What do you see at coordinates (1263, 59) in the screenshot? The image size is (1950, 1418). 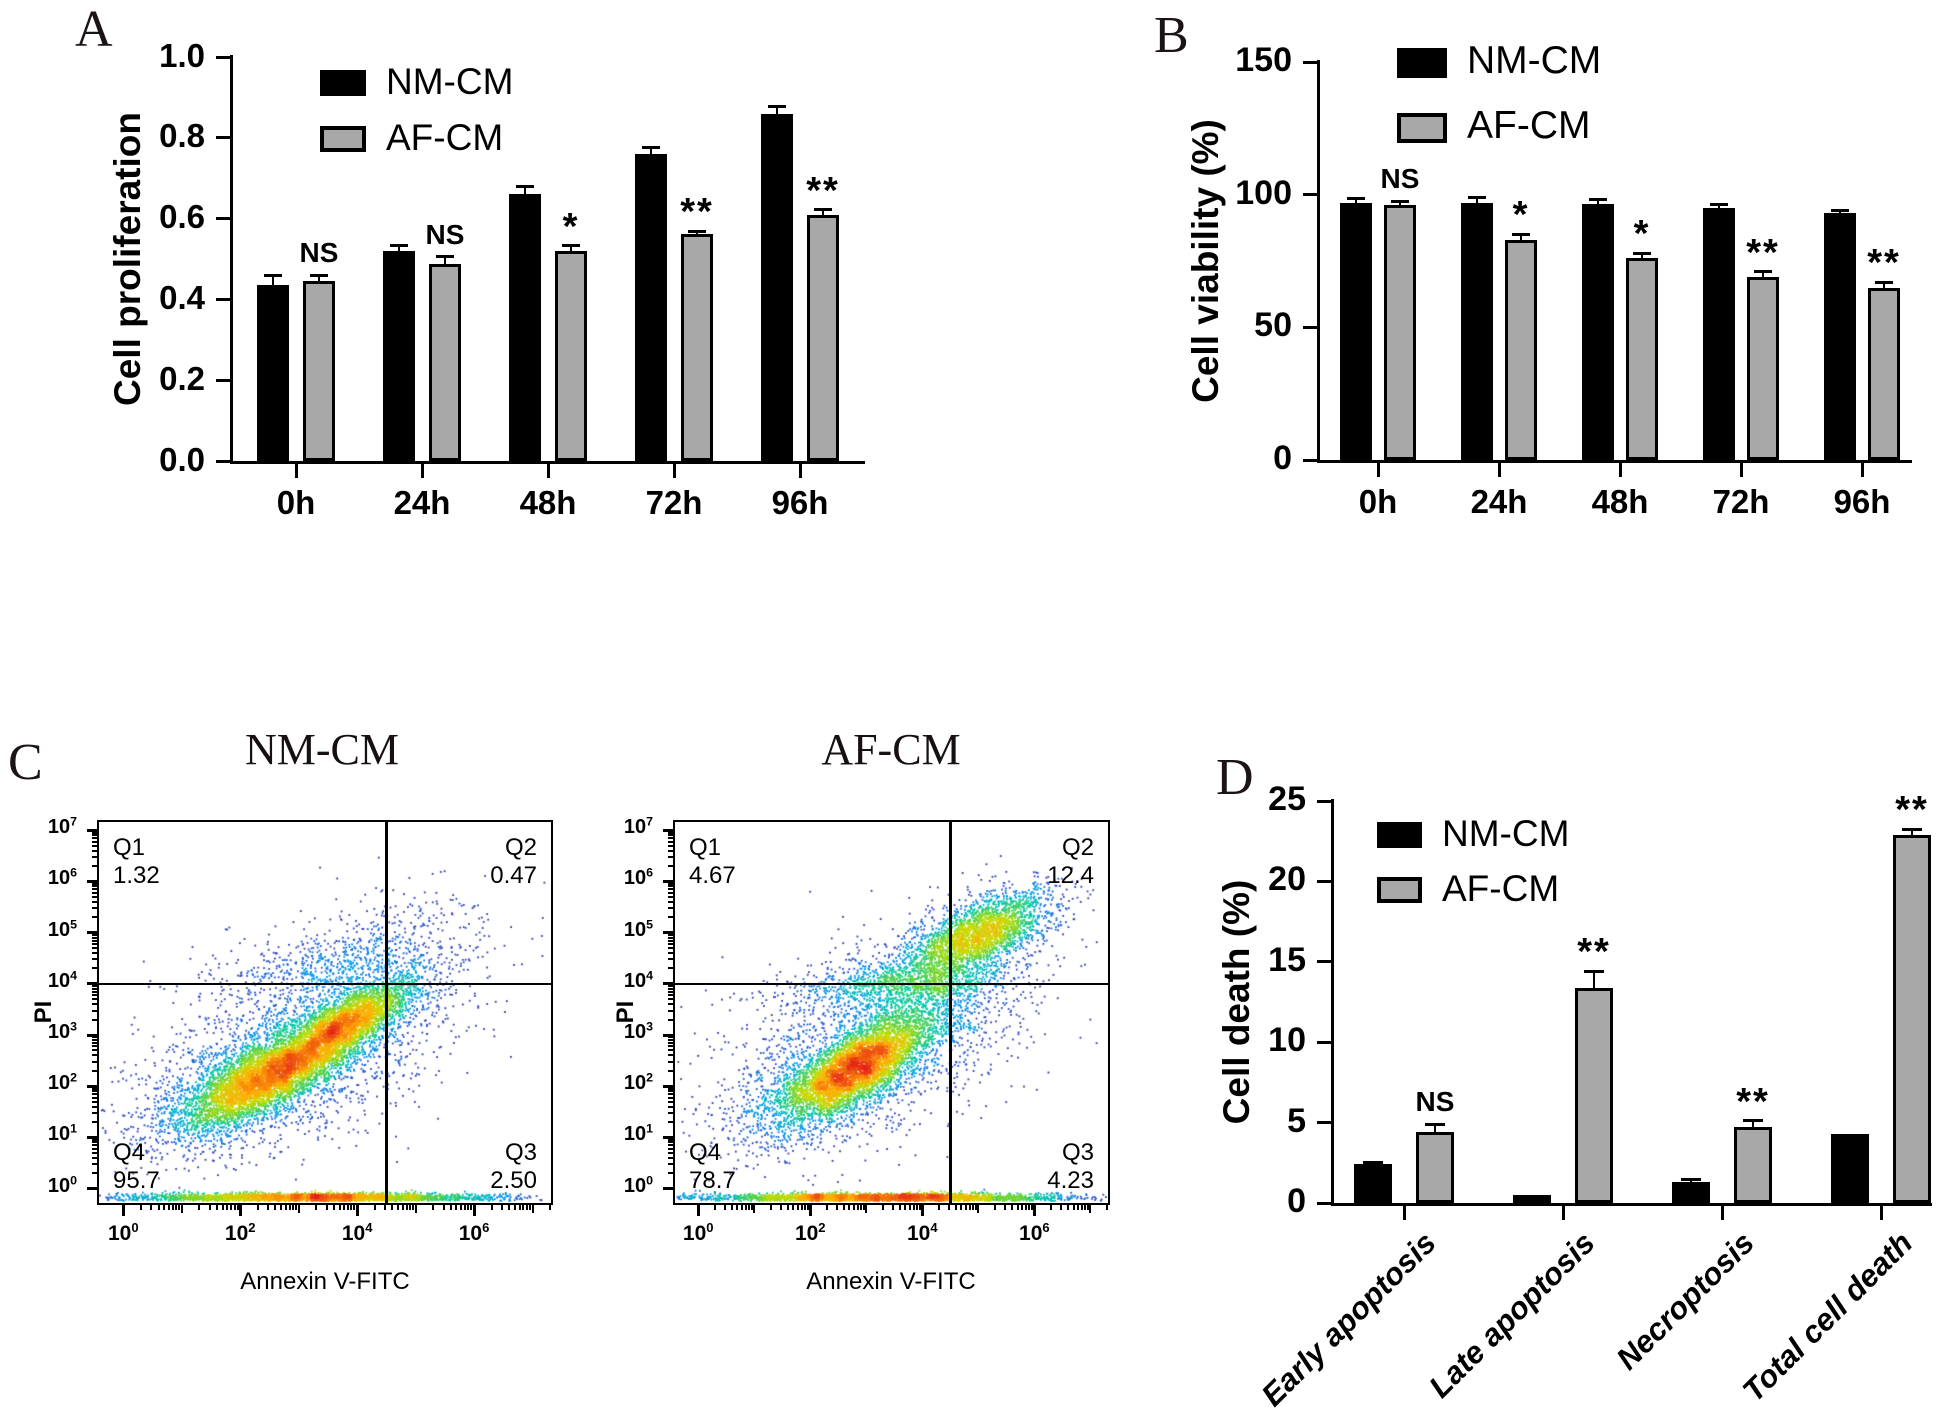 I see `y-tick-label: 150` at bounding box center [1263, 59].